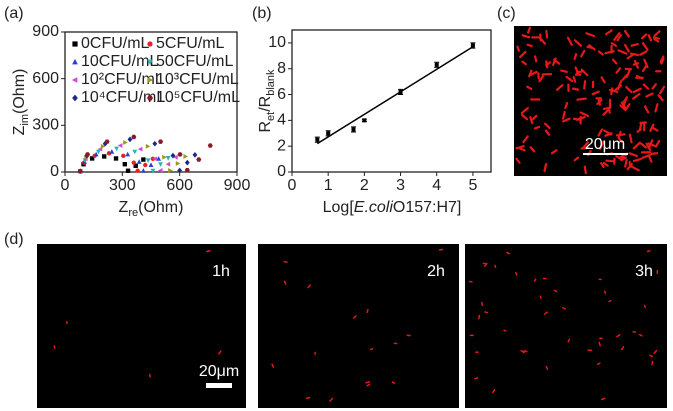  I want to click on legend-label: 0CFU/mL, so click(115, 43).